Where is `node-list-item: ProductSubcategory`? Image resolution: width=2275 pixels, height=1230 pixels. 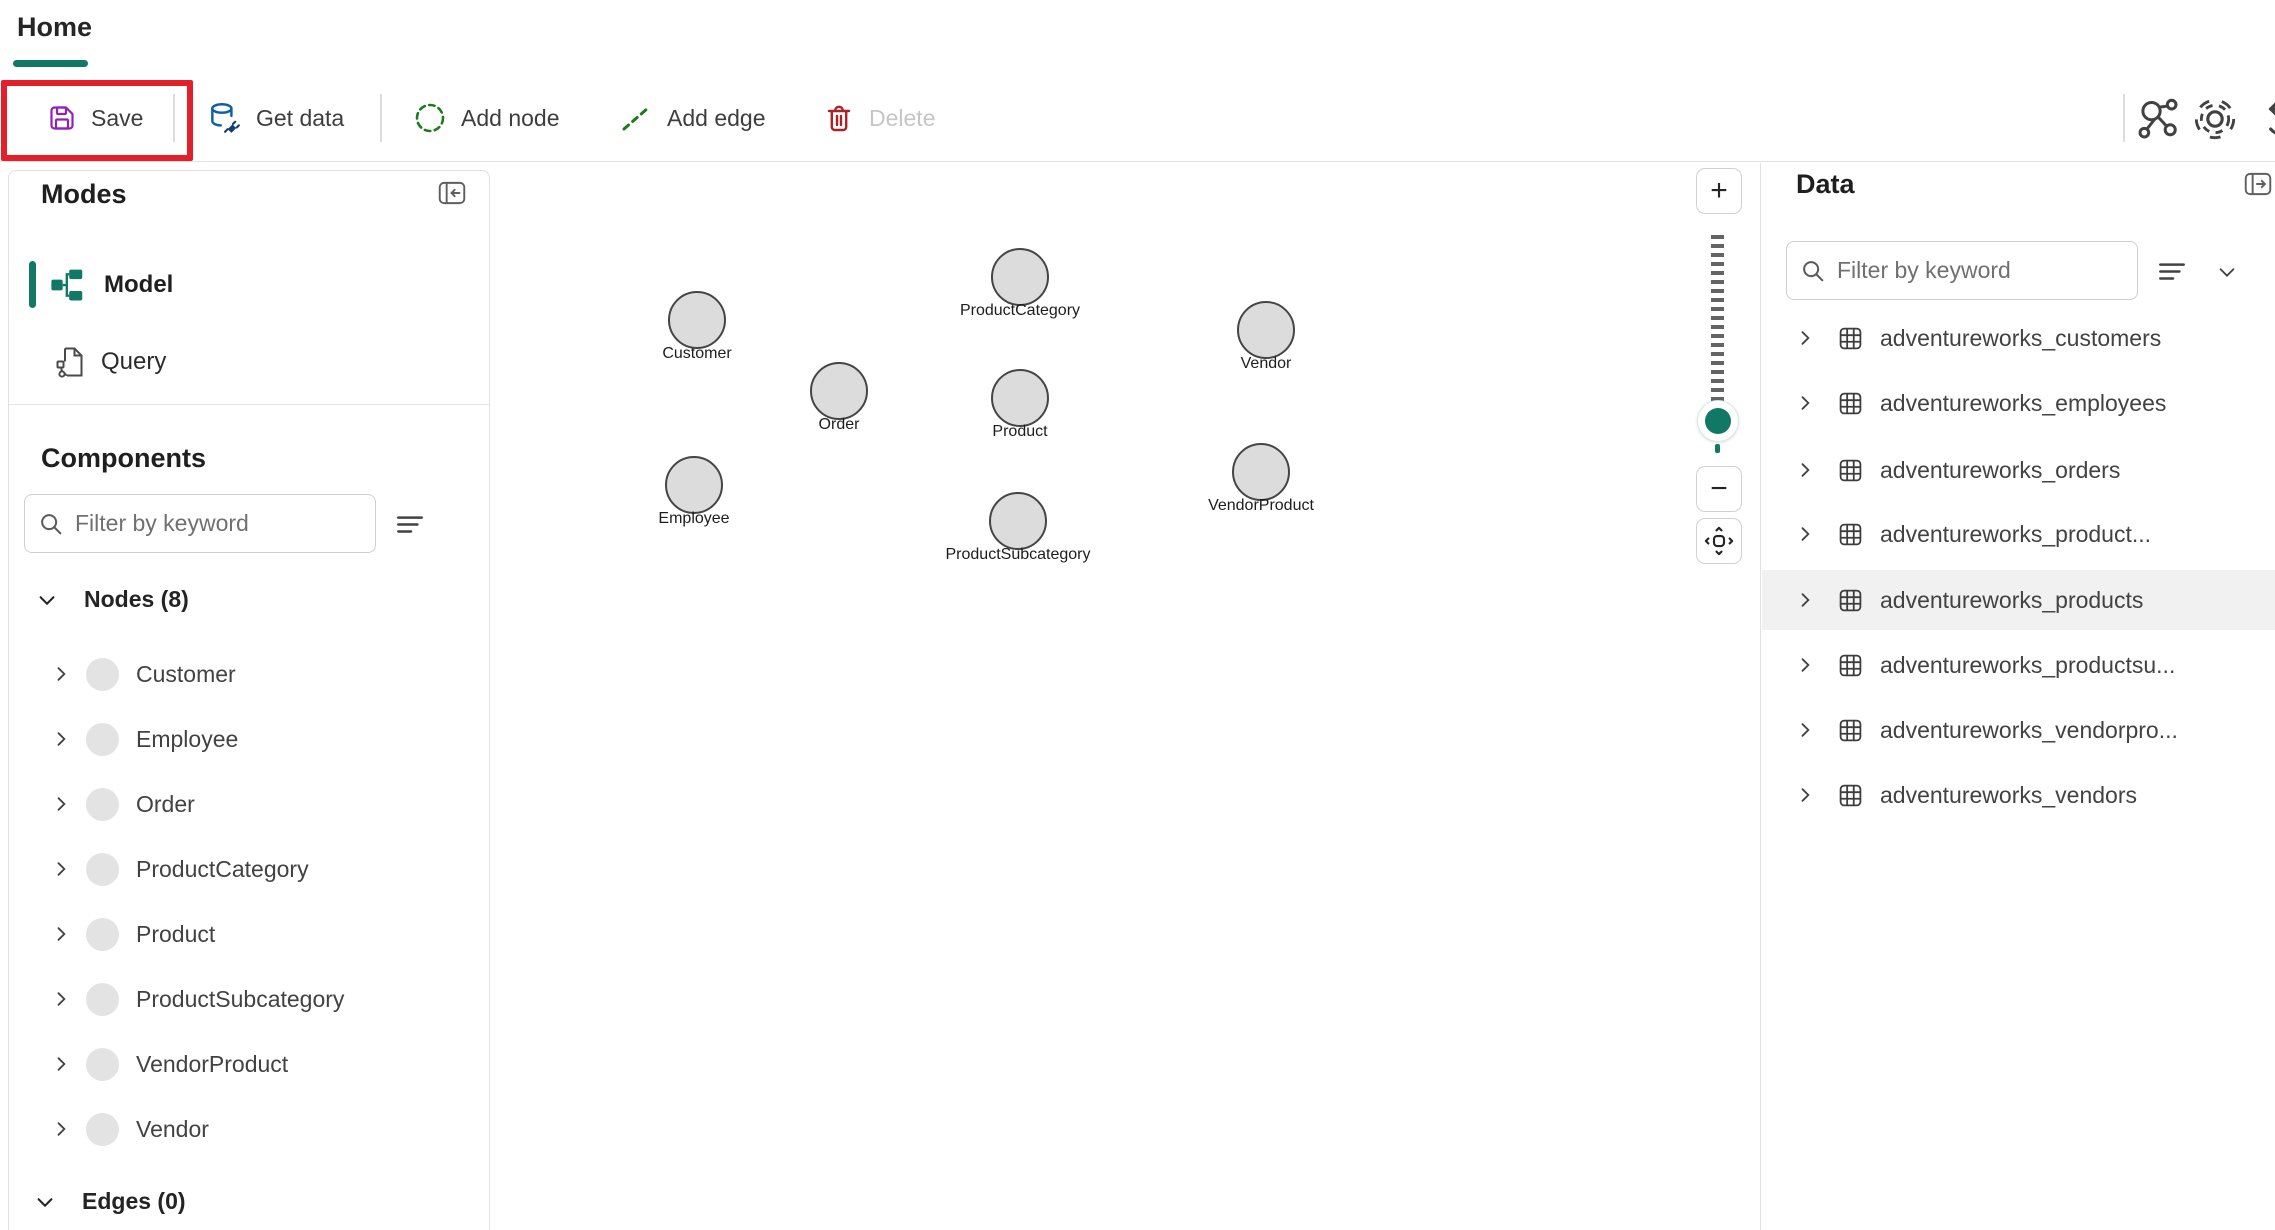
node-list-item: ProductSubcategory is located at coordinates (249, 999).